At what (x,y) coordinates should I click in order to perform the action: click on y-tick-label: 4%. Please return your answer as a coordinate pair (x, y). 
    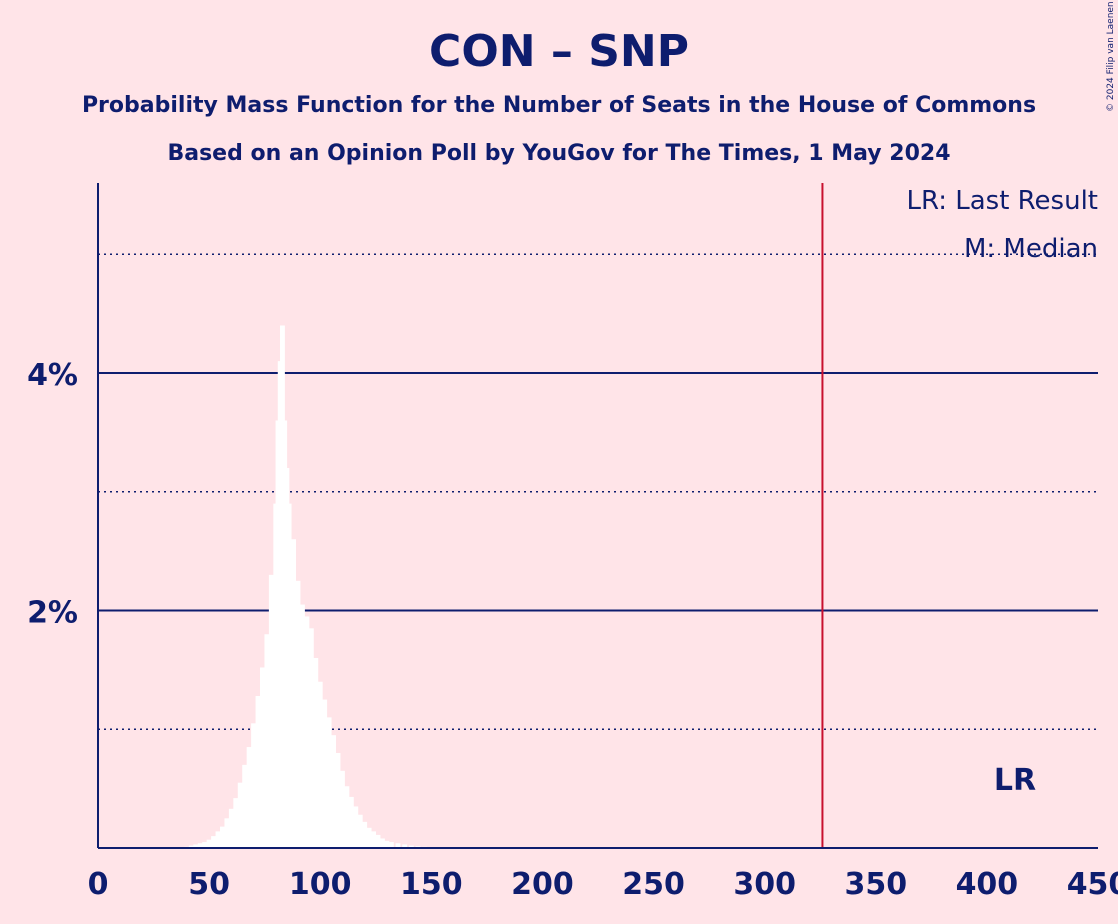
    Looking at the image, I should click on (52, 375).